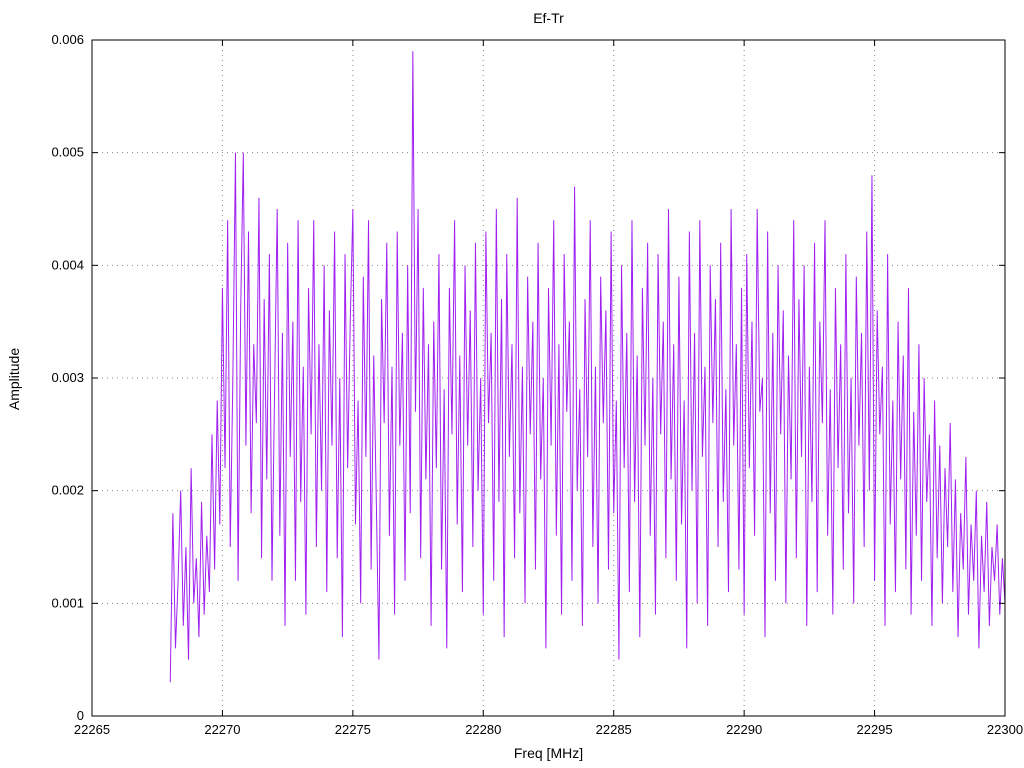 The height and width of the screenshot is (768, 1024). What do you see at coordinates (67, 602) in the screenshot?
I see `y-tick-label: 0.001` at bounding box center [67, 602].